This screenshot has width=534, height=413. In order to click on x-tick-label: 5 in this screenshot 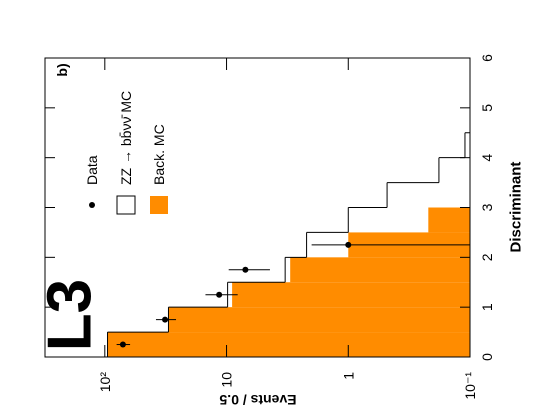, I will do `click(487, 108)`.